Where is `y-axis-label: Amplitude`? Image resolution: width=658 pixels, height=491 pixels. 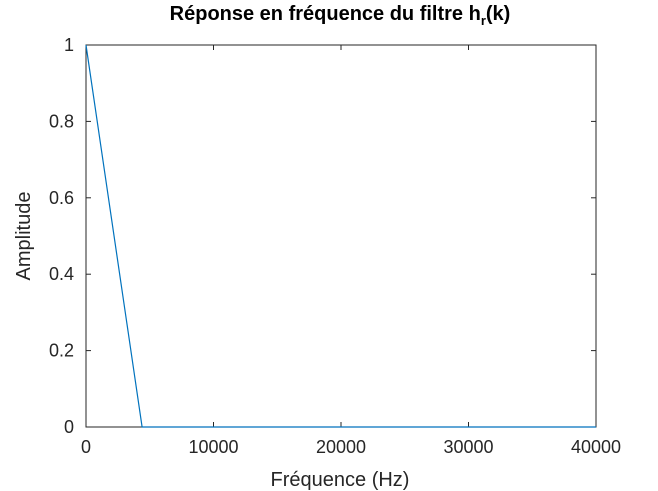
y-axis-label: Amplitude is located at coordinates (24, 236).